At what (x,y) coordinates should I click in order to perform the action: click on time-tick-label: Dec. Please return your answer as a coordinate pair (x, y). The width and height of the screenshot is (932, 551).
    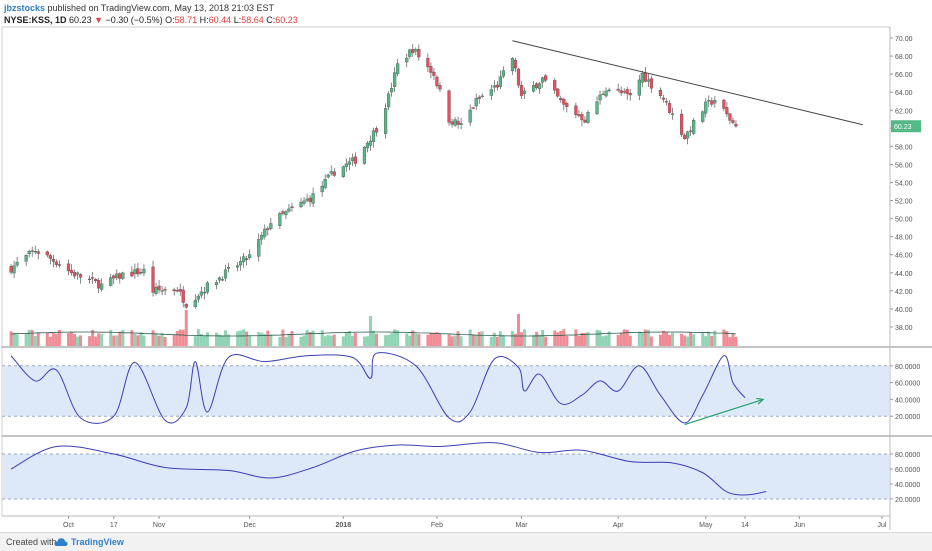
    Looking at the image, I should click on (249, 525).